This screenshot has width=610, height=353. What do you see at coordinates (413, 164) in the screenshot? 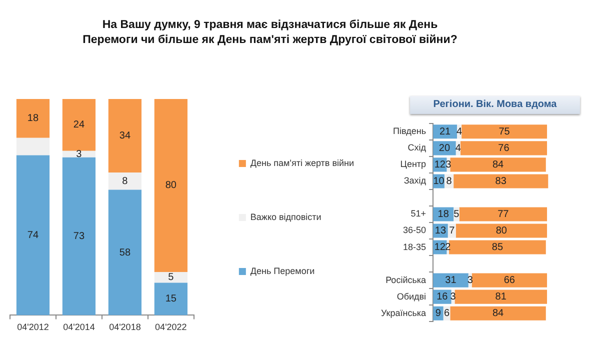
I see `y-tick-label: Центр` at bounding box center [413, 164].